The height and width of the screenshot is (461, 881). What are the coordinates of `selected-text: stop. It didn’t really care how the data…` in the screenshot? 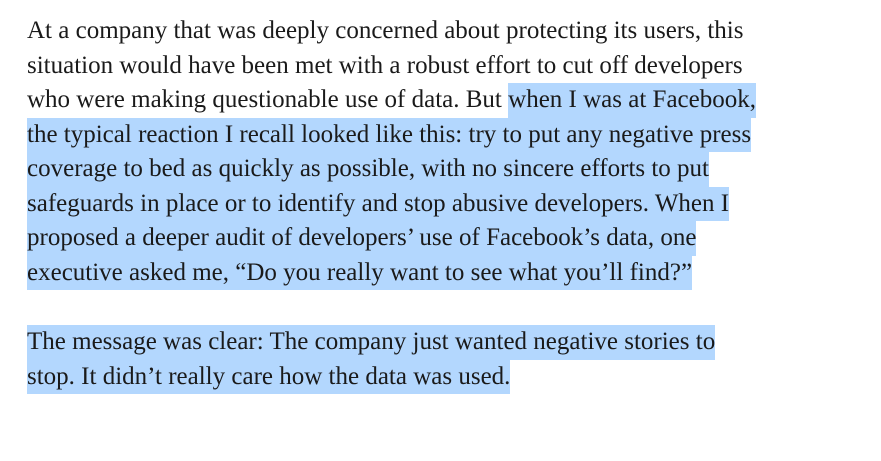 It's located at (269, 376).